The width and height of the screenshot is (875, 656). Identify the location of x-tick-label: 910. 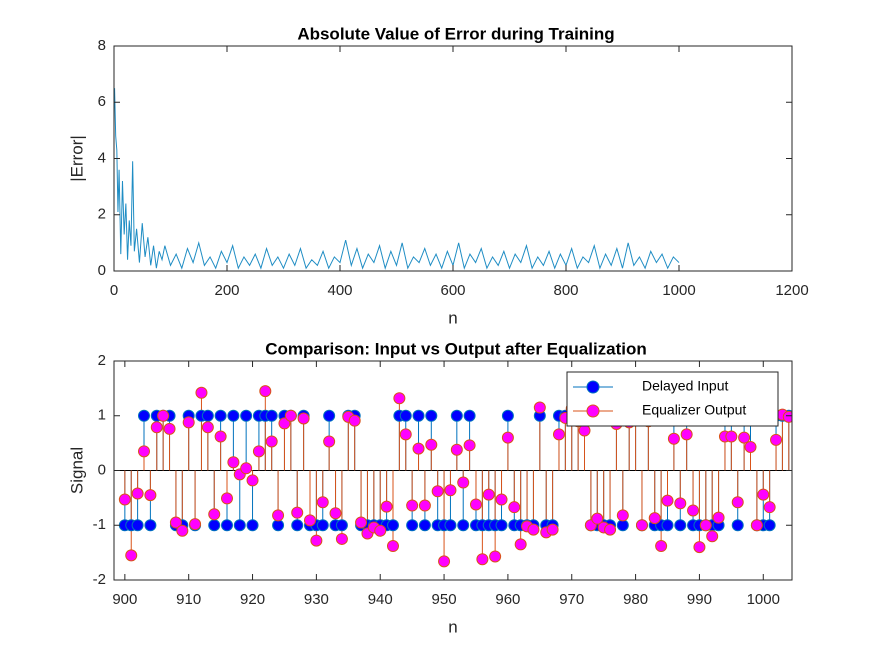
(188, 599).